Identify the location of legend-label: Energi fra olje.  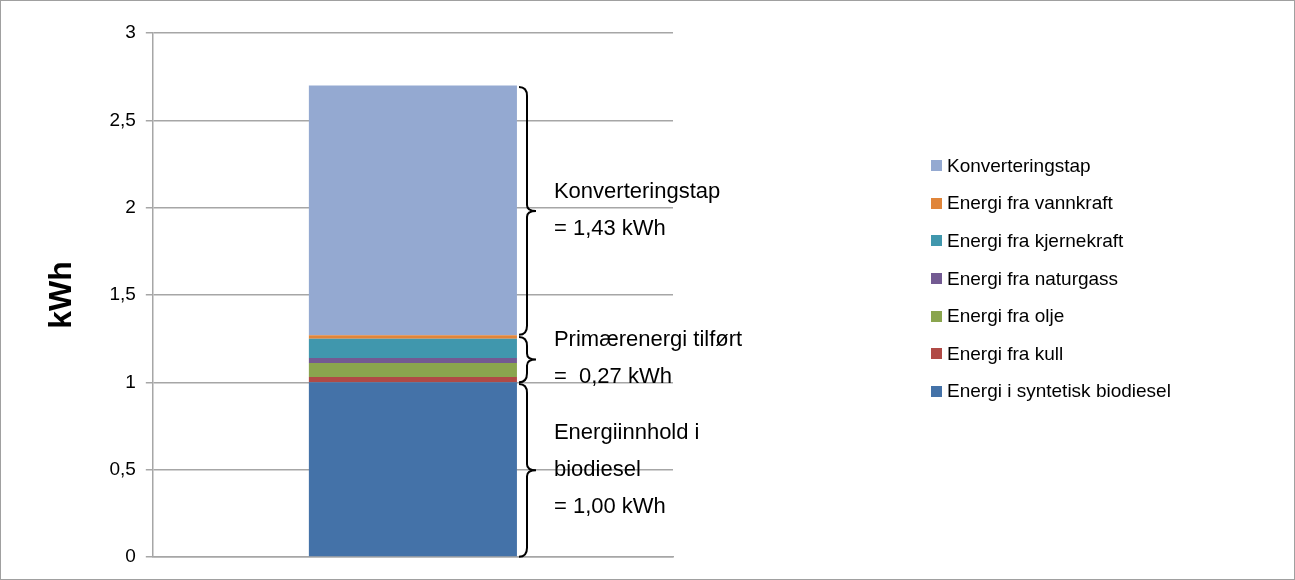
(1006, 316).